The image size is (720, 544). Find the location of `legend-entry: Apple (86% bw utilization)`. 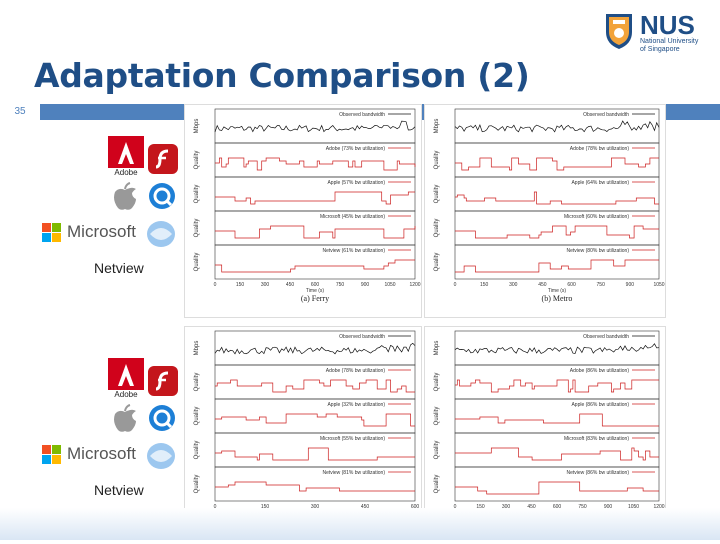

legend-entry: Apple (86% bw utilization) is located at coordinates (600, 405).